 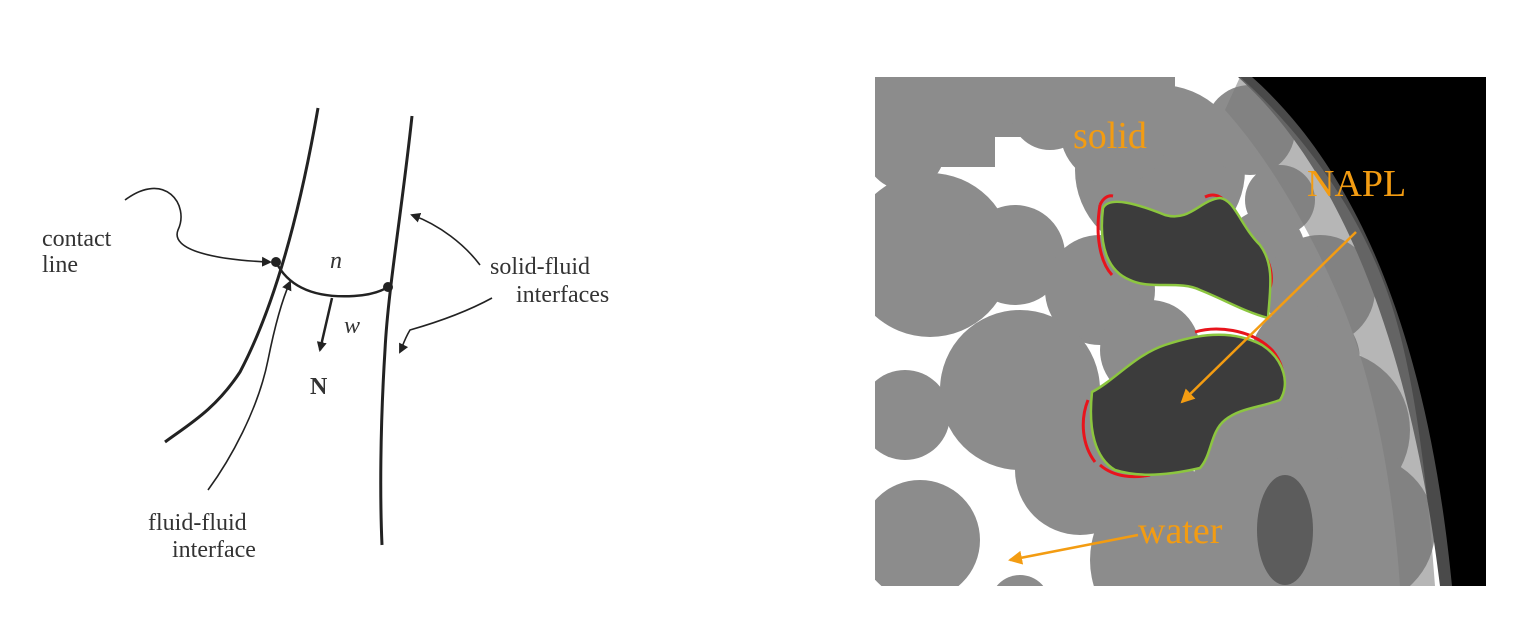 I want to click on dark-grains, so click(x=1285, y=530).